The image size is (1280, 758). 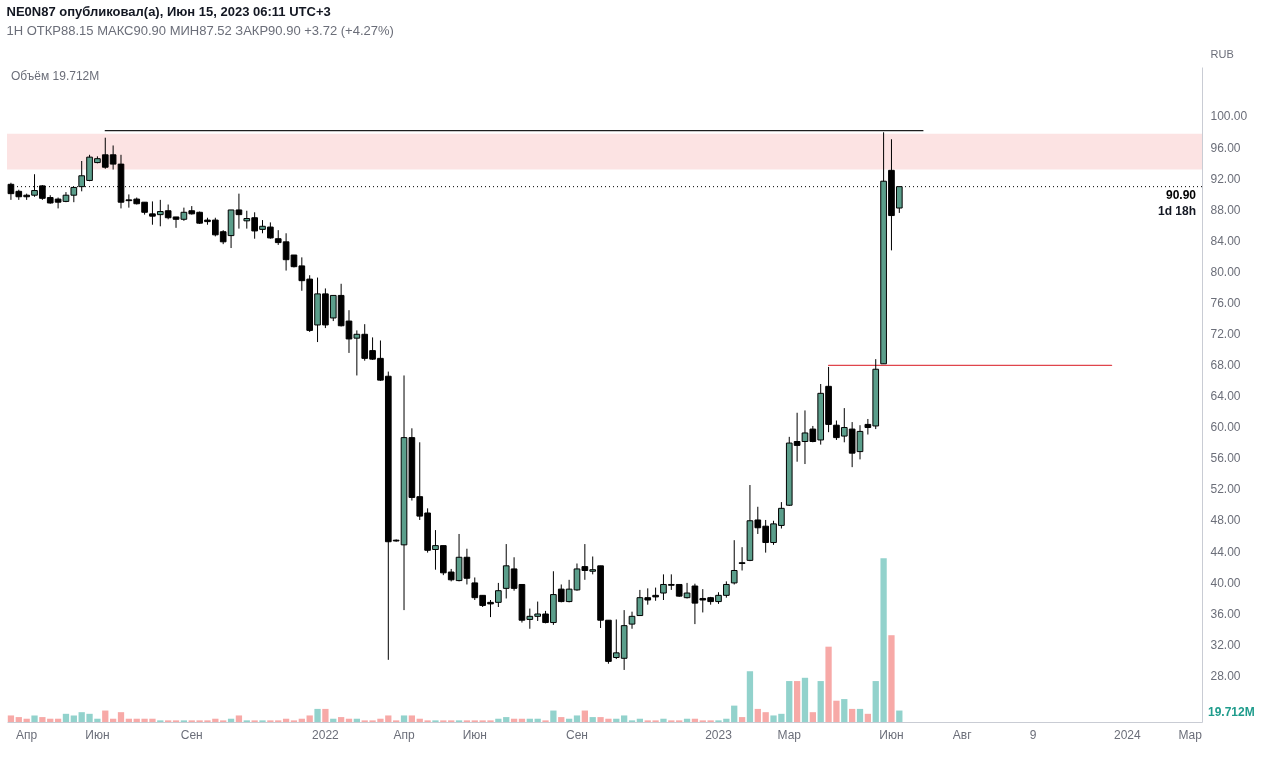 I want to click on x-tick-label: Авг, so click(x=962, y=734).